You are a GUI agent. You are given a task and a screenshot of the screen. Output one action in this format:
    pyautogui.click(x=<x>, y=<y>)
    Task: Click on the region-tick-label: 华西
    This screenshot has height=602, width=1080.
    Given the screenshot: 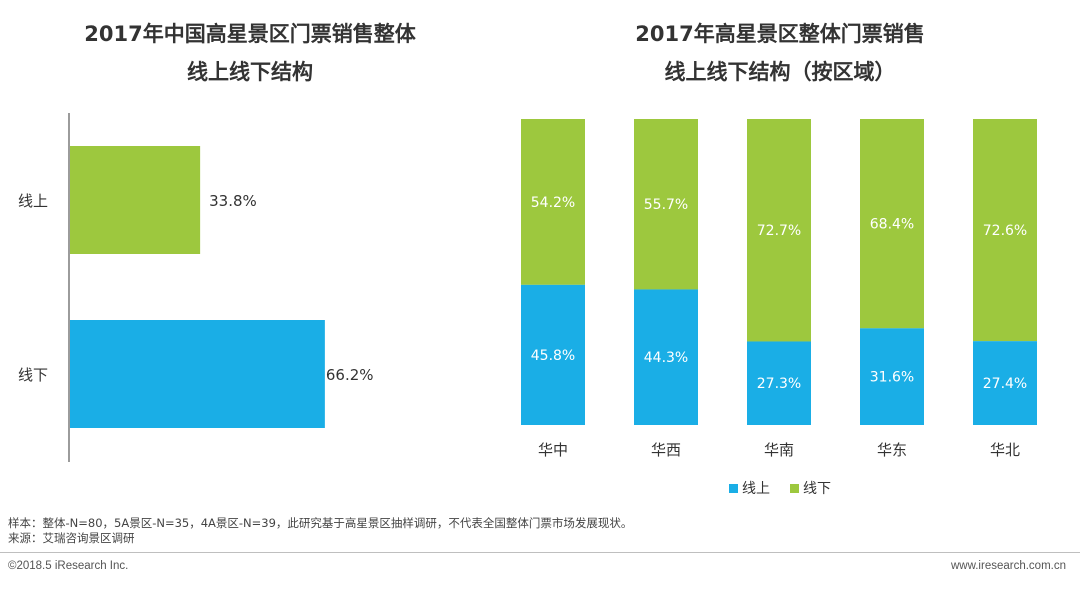 What is the action you would take?
    pyautogui.click(x=666, y=450)
    